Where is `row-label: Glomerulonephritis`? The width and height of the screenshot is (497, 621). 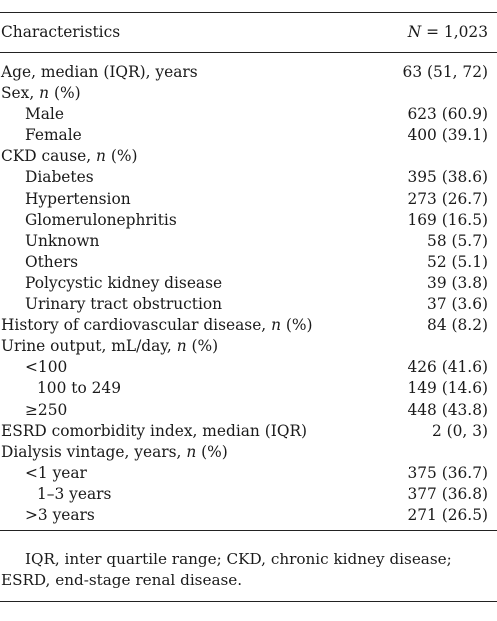
row-label: Glomerulonephritis is located at coordinates (101, 220).